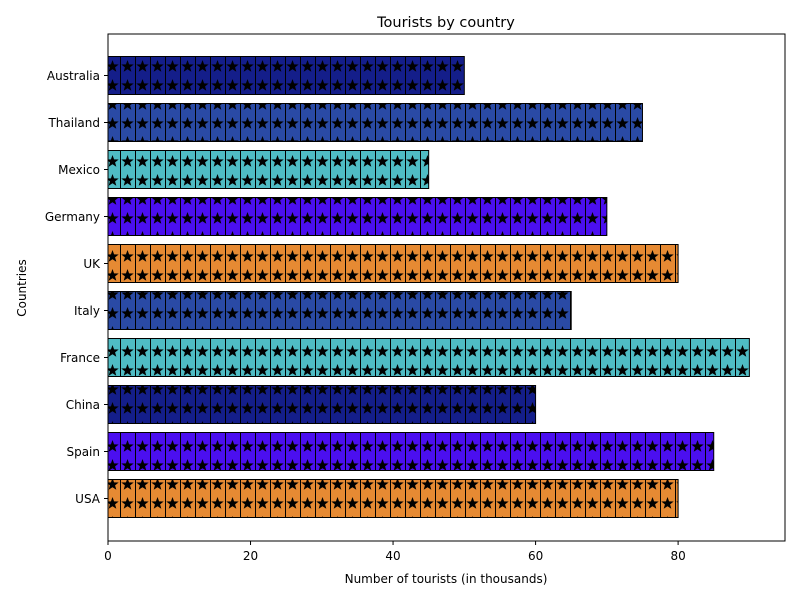  I want to click on y-axis-title: Countries, so click(22, 288).